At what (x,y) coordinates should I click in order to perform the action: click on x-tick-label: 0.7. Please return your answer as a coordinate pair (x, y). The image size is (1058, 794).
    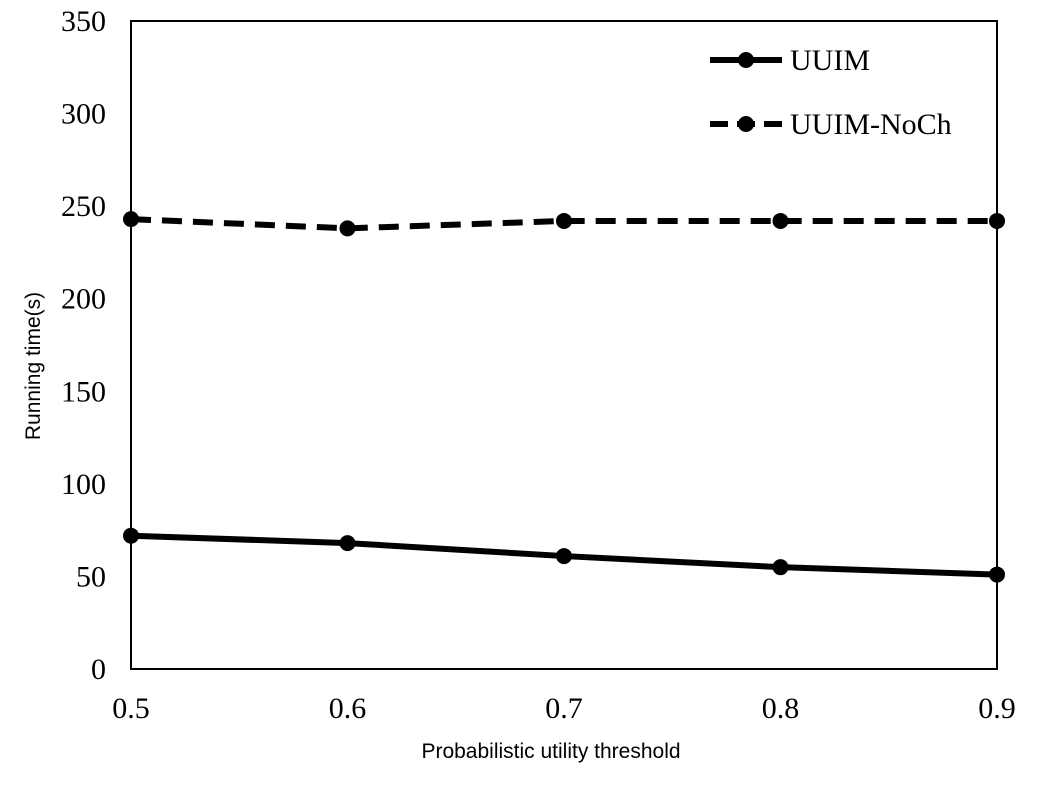
    Looking at the image, I should click on (564, 708).